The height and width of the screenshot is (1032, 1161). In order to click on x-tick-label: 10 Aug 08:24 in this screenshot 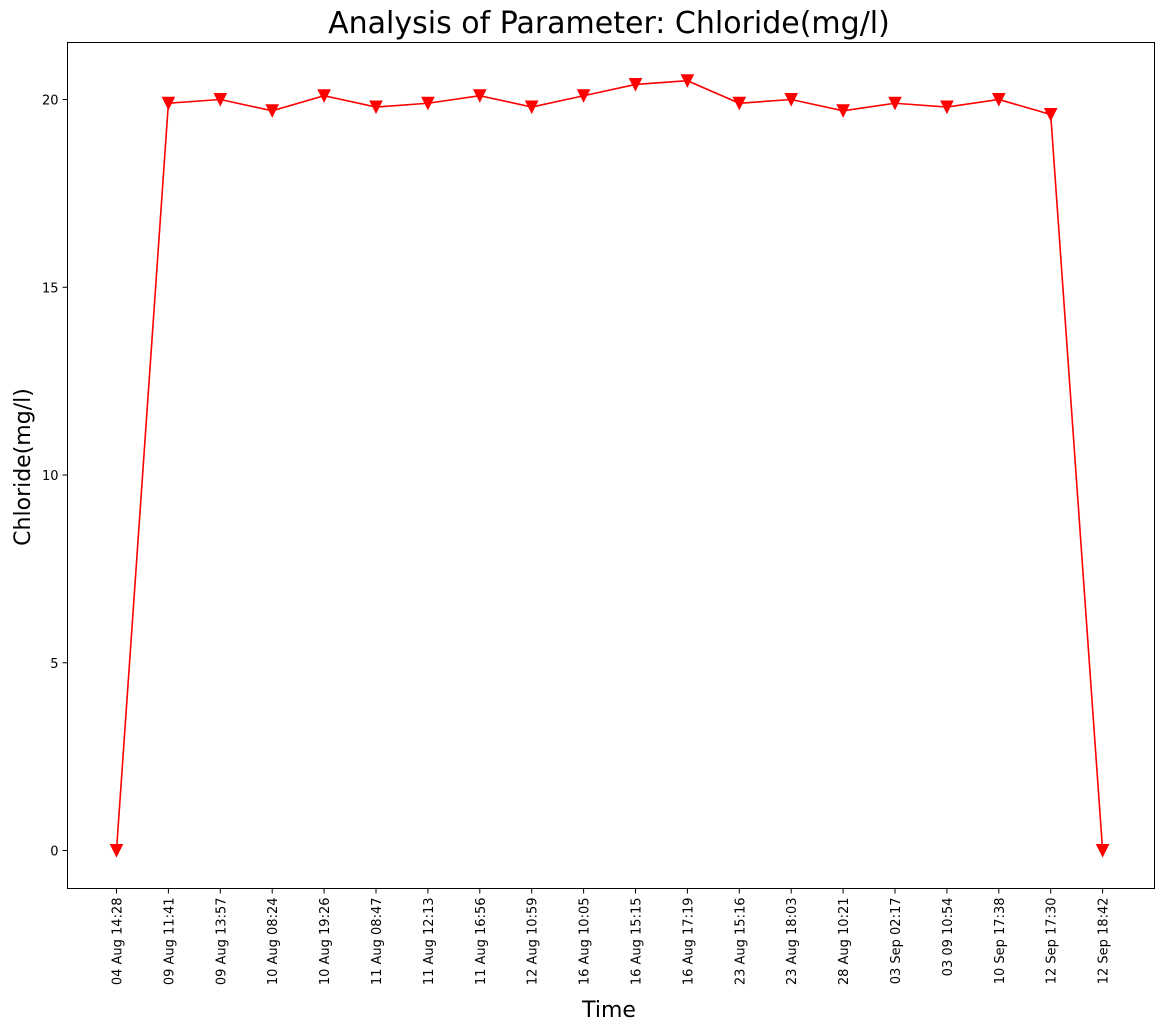, I will do `click(273, 942)`.